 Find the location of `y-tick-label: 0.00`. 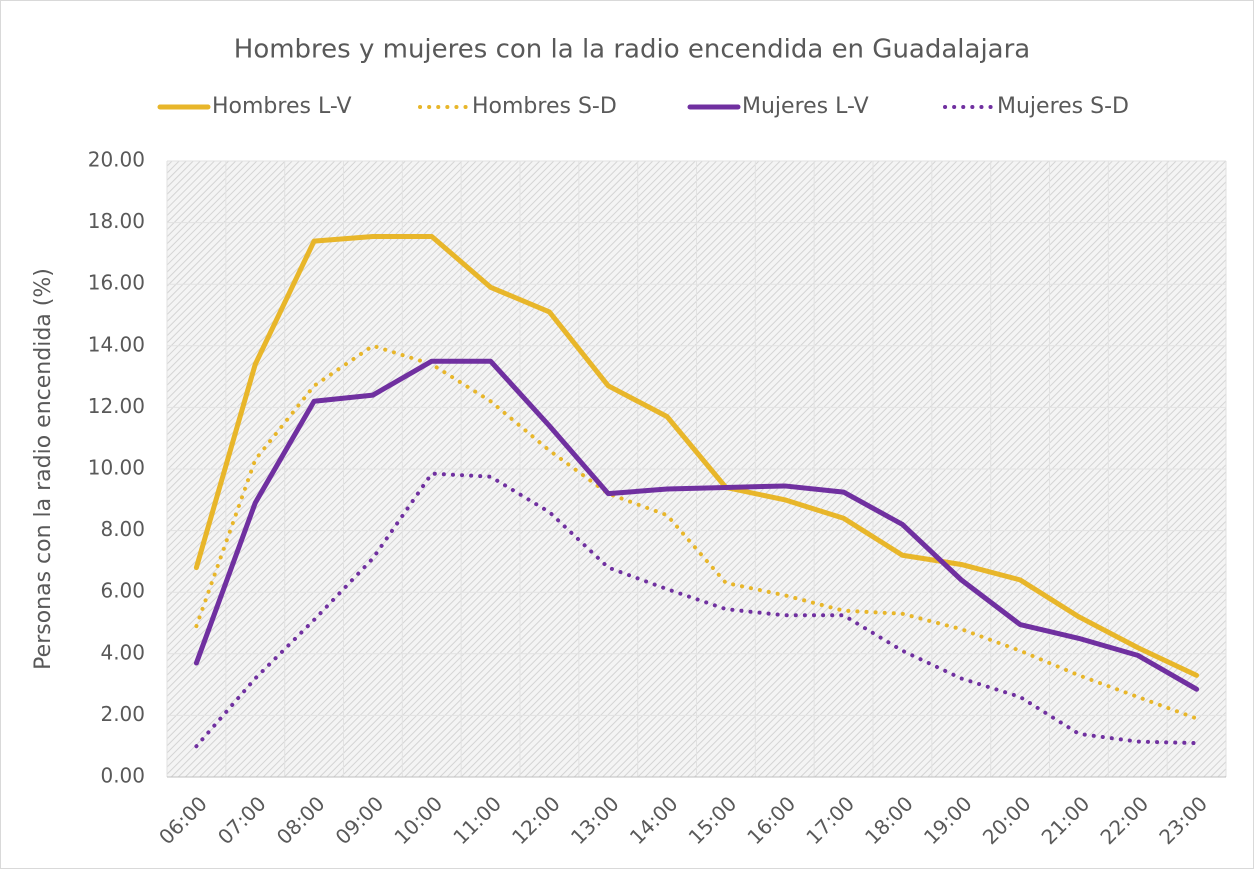

y-tick-label: 0.00 is located at coordinates (122, 776).